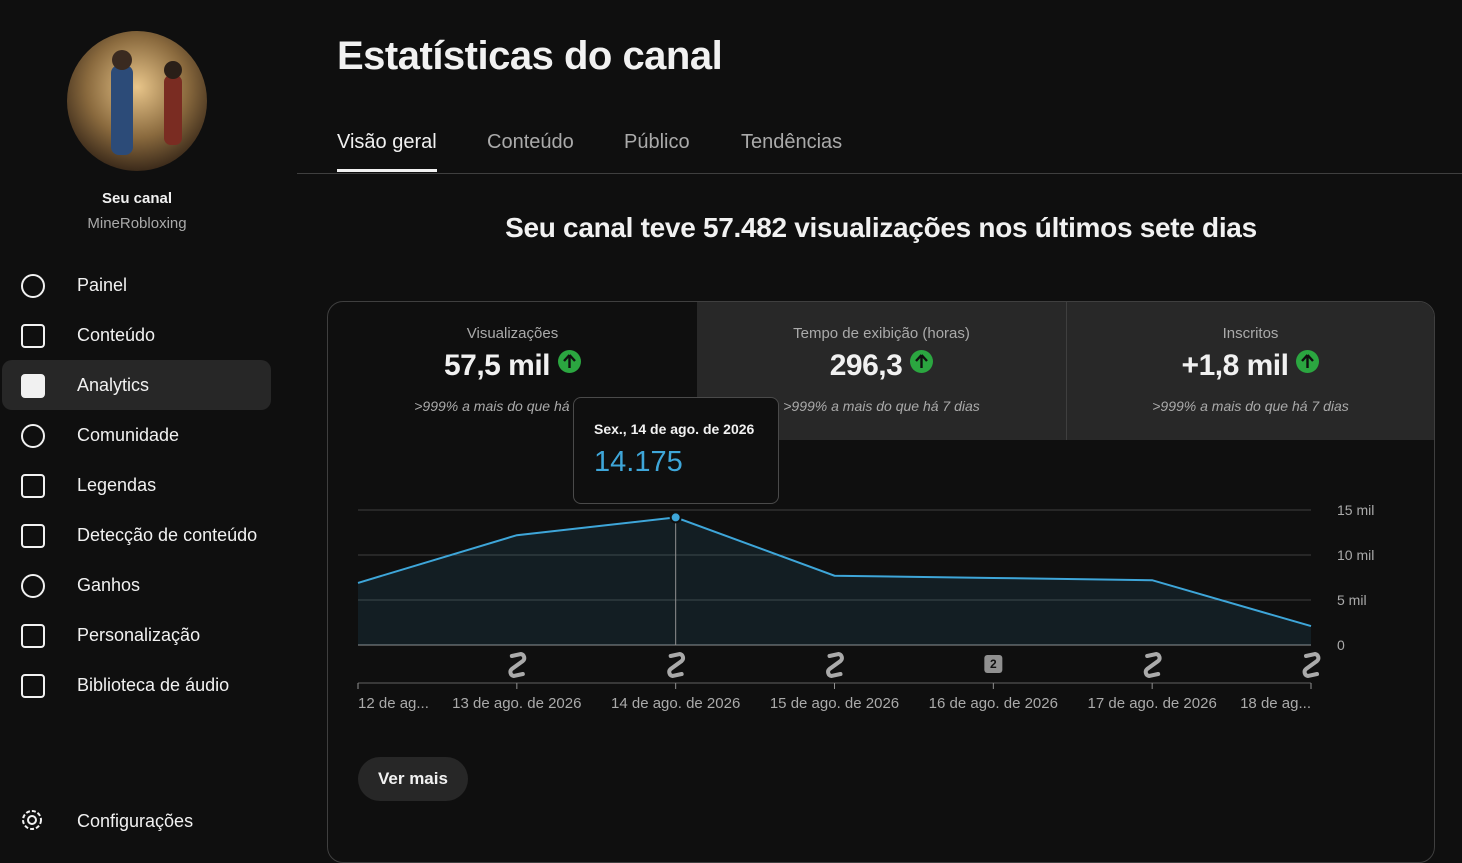  What do you see at coordinates (413, 779) in the screenshot?
I see `see-more-button: Ver mais` at bounding box center [413, 779].